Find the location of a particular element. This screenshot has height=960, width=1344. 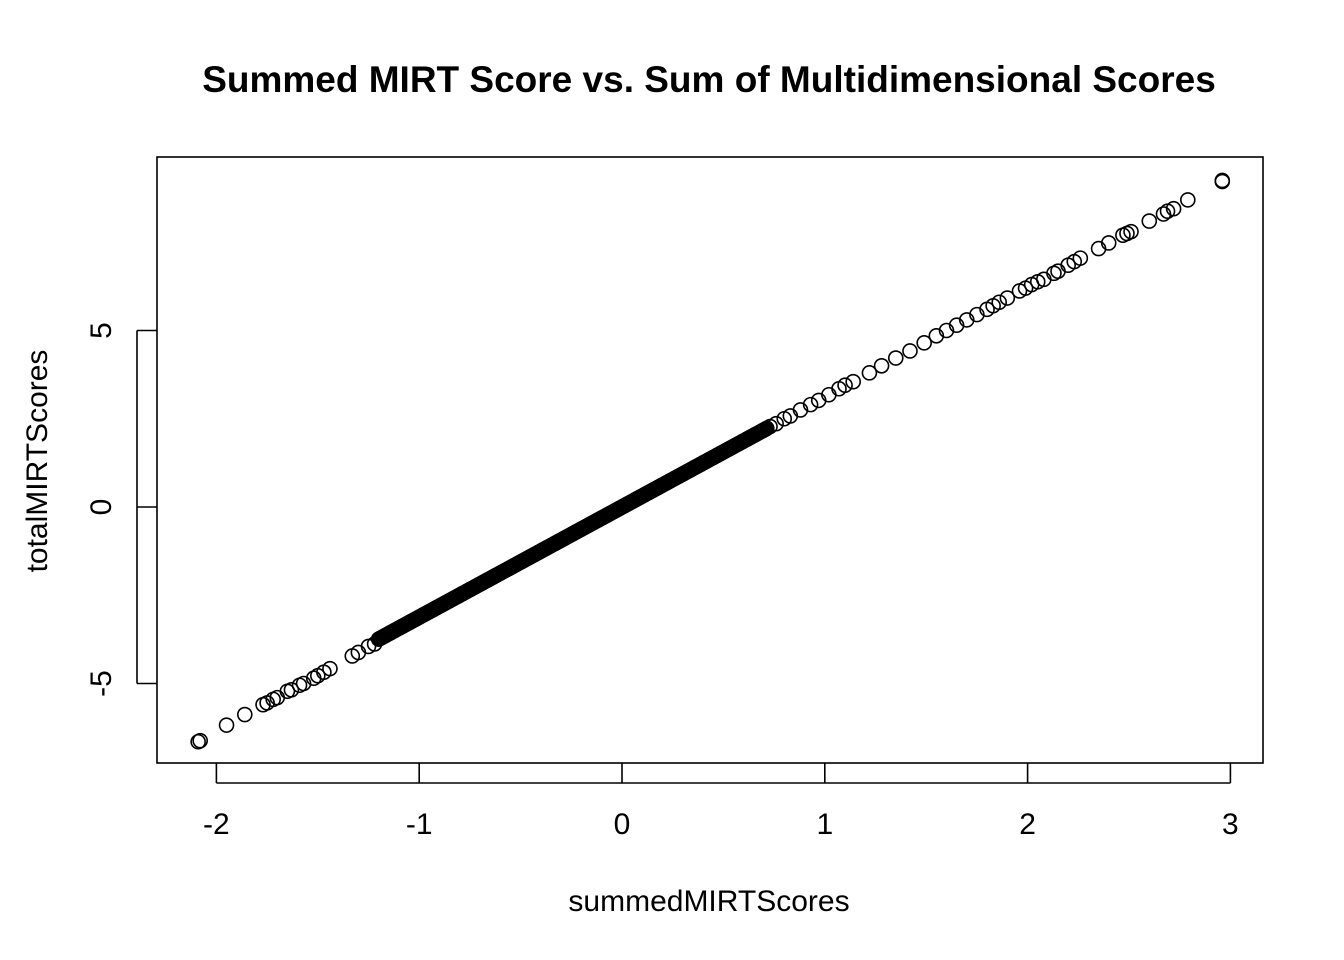

x-tick-label: 2 is located at coordinates (1027, 824).